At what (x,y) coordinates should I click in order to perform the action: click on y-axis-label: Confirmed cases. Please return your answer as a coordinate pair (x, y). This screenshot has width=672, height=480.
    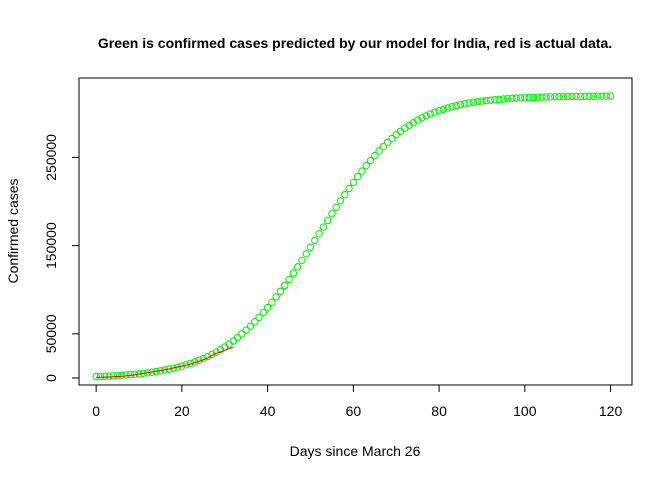
    Looking at the image, I should click on (13, 230).